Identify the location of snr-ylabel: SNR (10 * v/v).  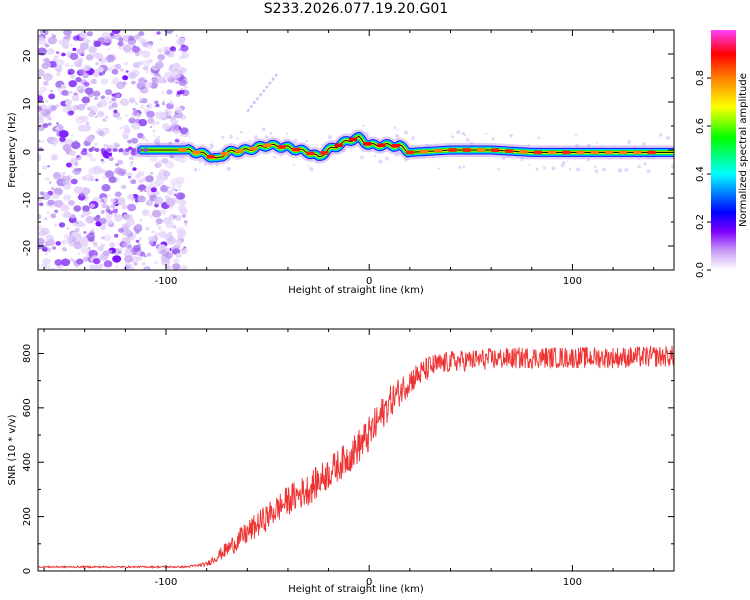
(12, 449).